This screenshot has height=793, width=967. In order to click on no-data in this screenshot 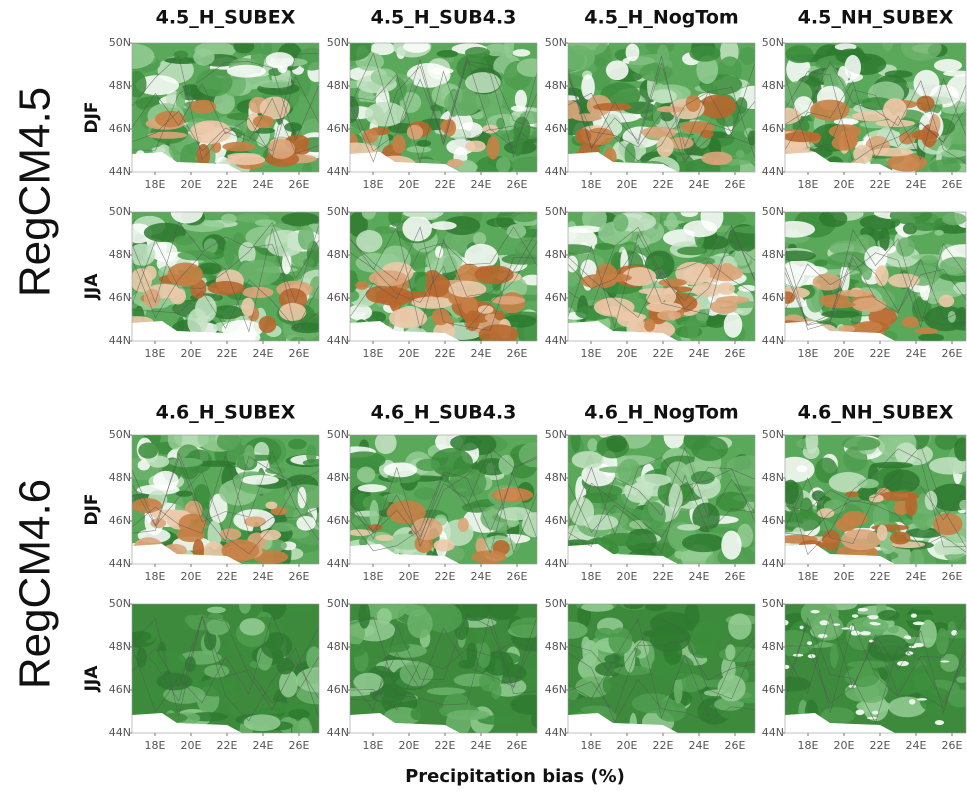, I will do `click(840, 331)`.